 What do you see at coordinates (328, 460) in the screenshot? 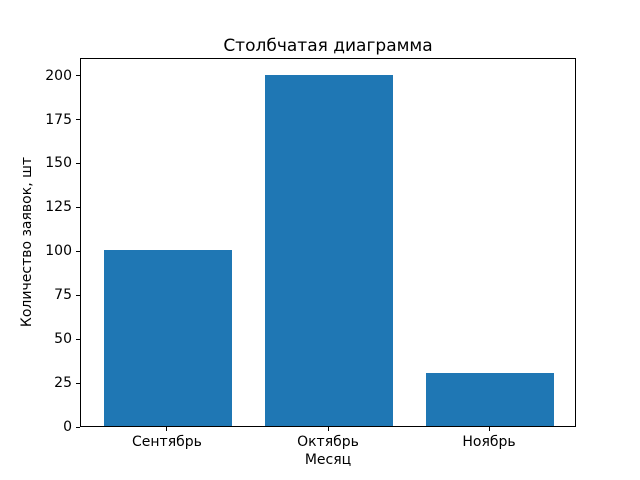
I see `x-axis-label: Месяц` at bounding box center [328, 460].